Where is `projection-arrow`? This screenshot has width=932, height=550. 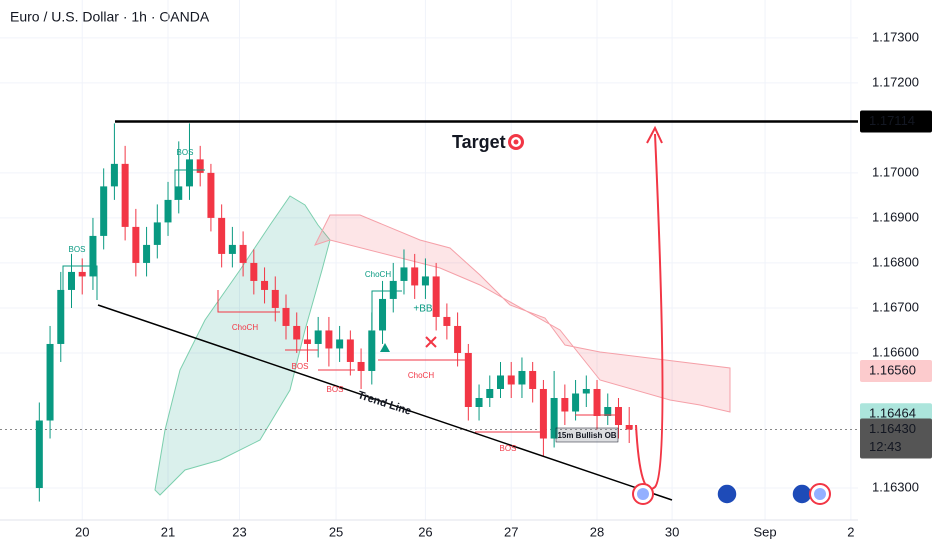
projection-arrow is located at coordinates (649, 311).